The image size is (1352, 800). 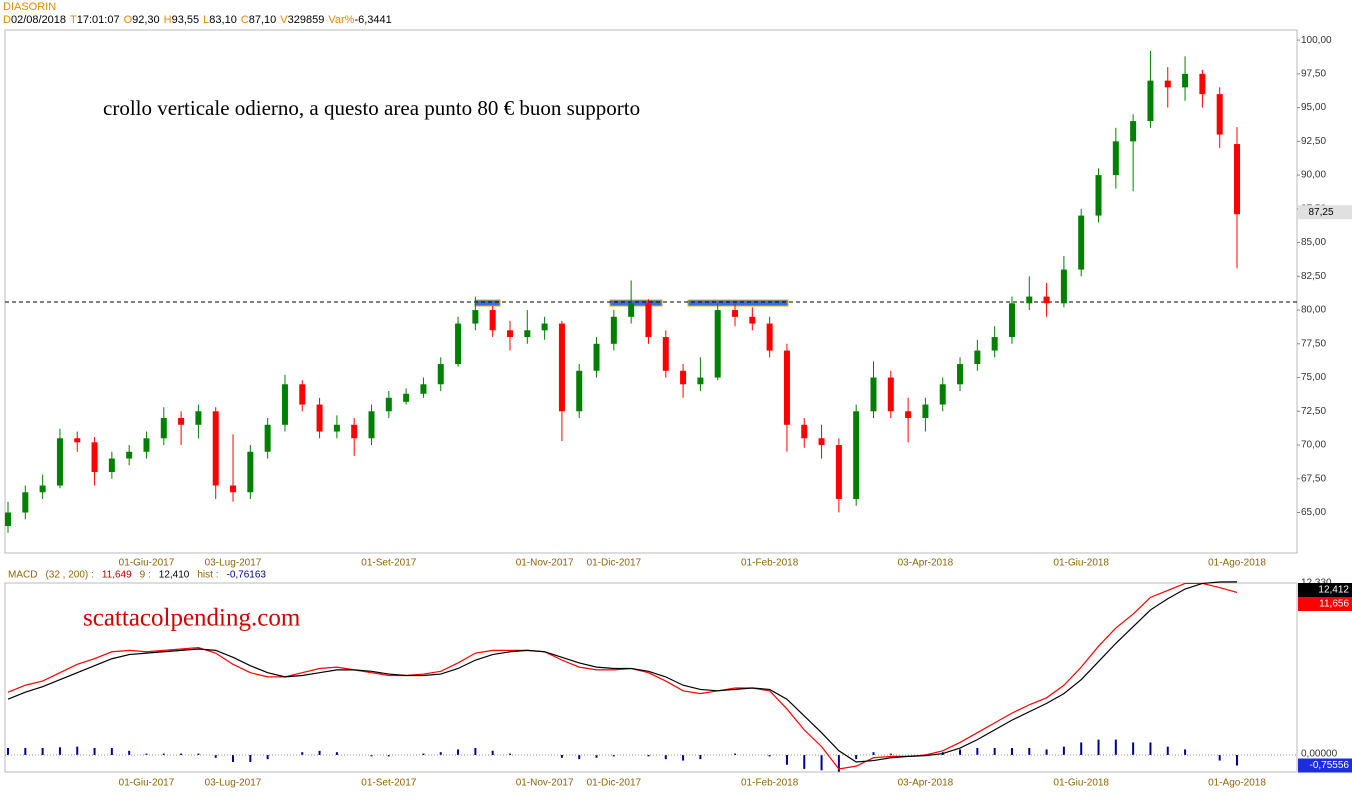 What do you see at coordinates (1313, 445) in the screenshot?
I see `y-tick-label: 70,00` at bounding box center [1313, 445].